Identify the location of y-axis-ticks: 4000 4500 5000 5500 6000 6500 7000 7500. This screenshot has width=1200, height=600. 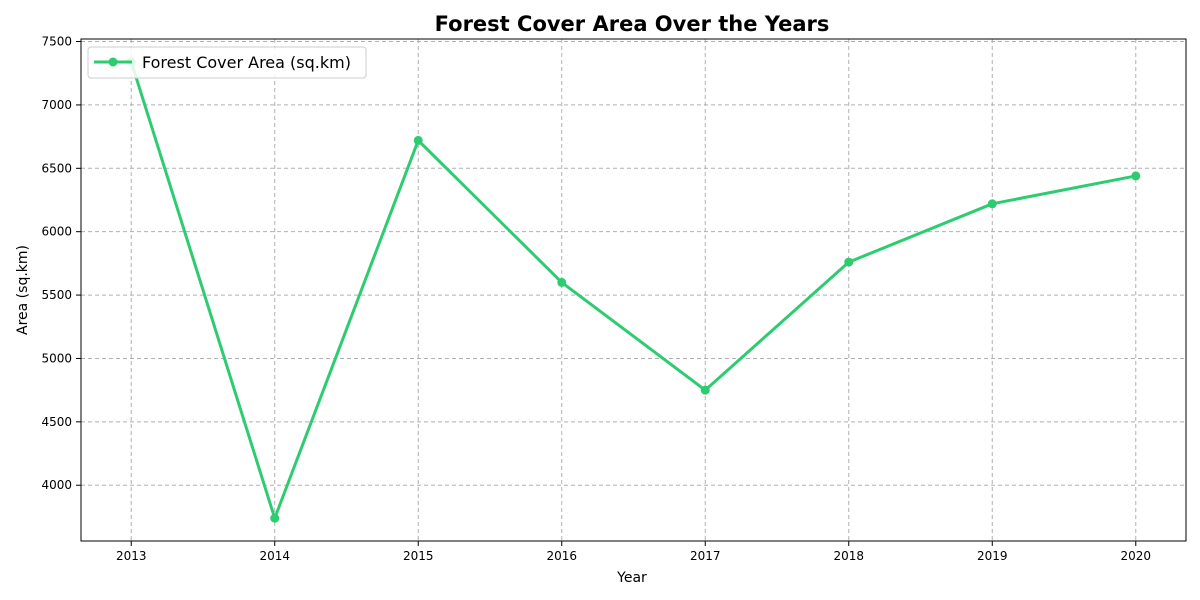
(61, 263).